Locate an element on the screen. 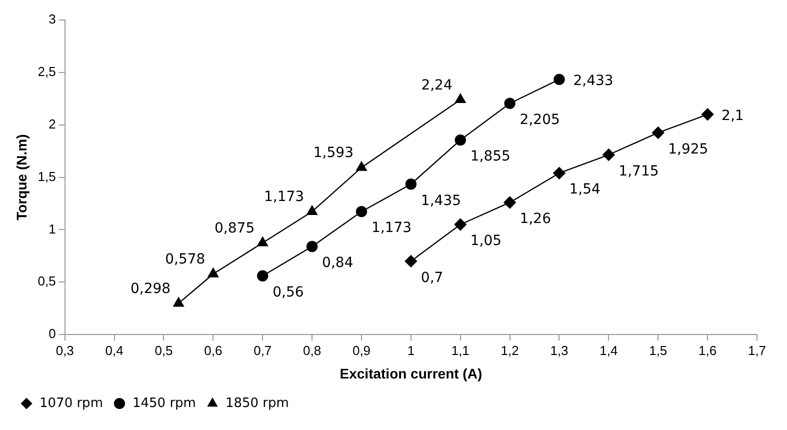 This screenshot has width=787, height=430. data-label: 0,578 is located at coordinates (185, 260).